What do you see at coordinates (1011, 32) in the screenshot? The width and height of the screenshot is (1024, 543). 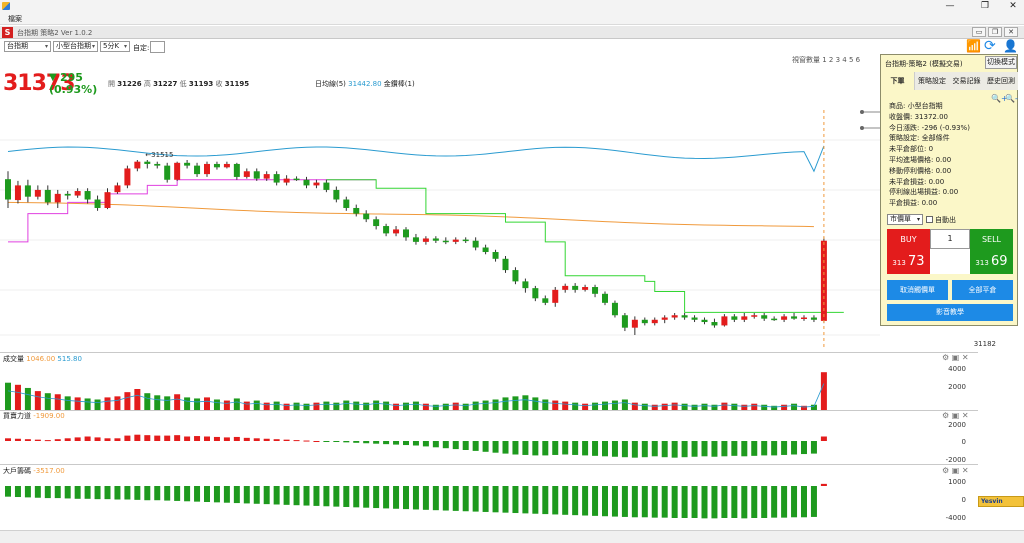 I see `inner-close-button: ✕` at bounding box center [1011, 32].